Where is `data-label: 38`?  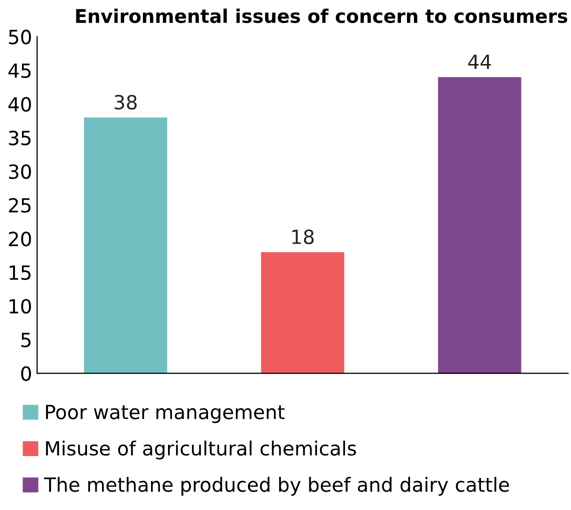 data-label: 38 is located at coordinates (125, 102).